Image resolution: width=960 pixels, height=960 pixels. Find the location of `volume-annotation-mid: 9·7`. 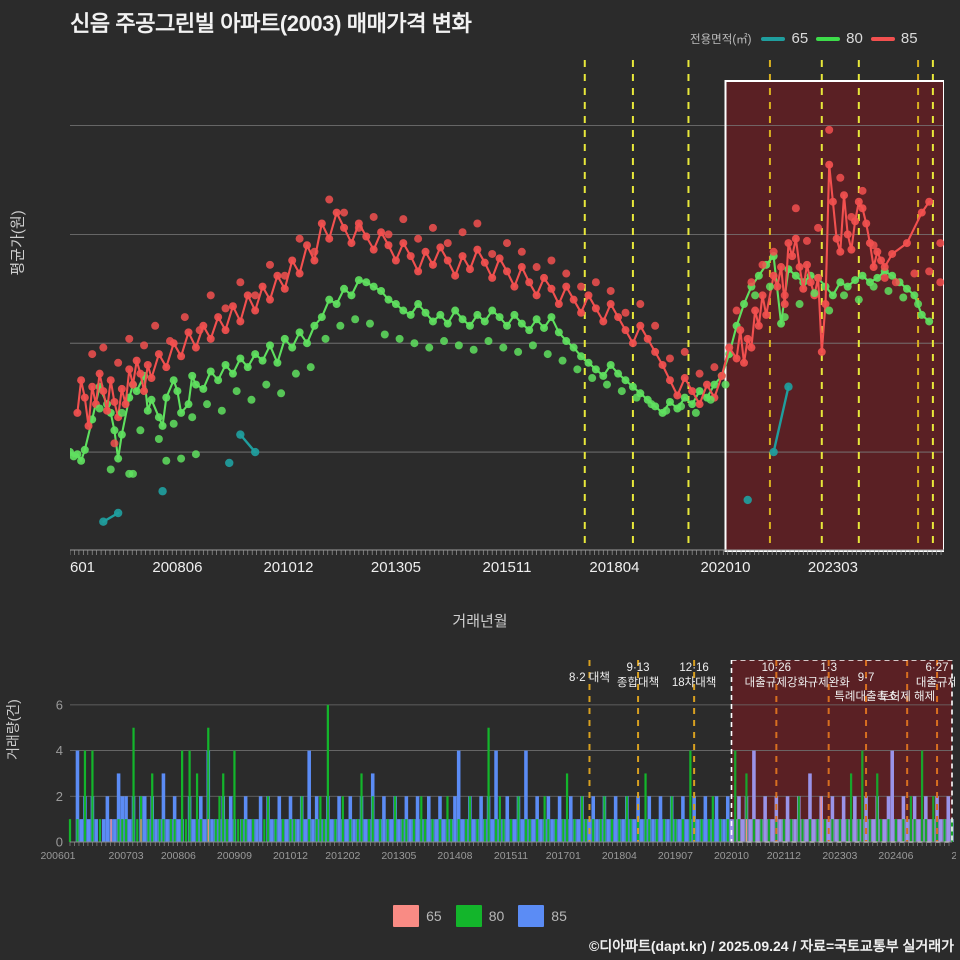

volume-annotation-mid: 9·7 is located at coordinates (866, 678).